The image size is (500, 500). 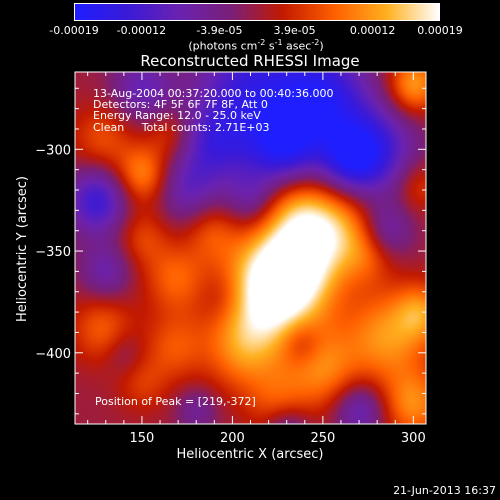 What do you see at coordinates (440, 30) in the screenshot?
I see `colorbar-tick-label: 0.00019` at bounding box center [440, 30].